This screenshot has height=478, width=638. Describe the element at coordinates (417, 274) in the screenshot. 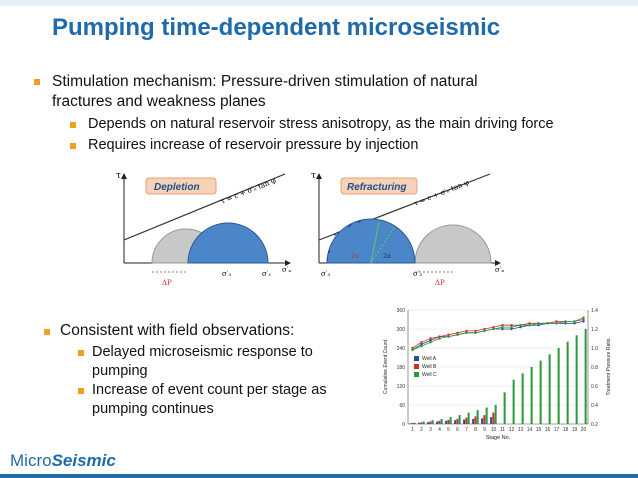

I see `sigma2-label: σ′₂` at that location.